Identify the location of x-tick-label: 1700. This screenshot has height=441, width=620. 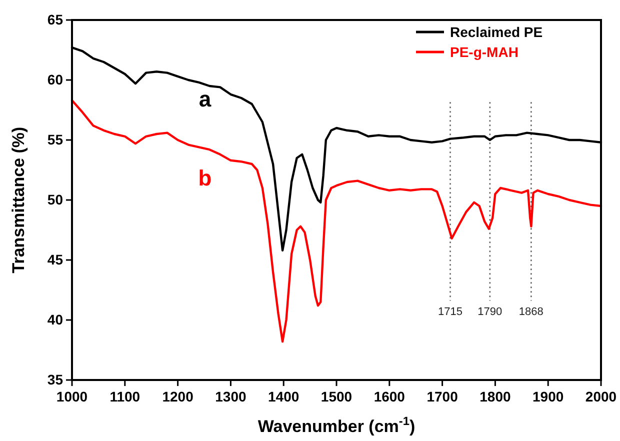
(442, 396).